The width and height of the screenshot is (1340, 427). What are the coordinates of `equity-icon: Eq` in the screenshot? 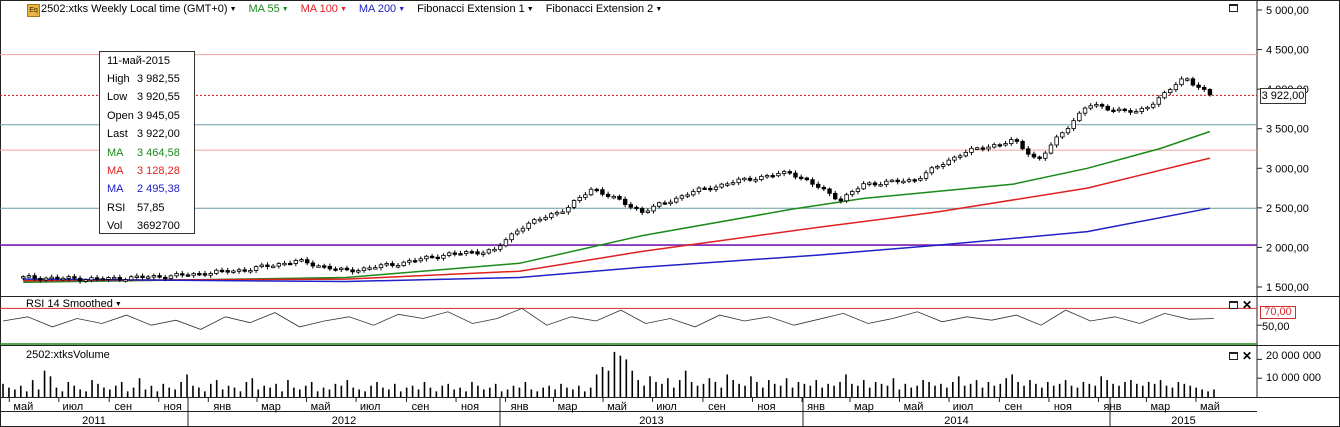 It's located at (33, 10).